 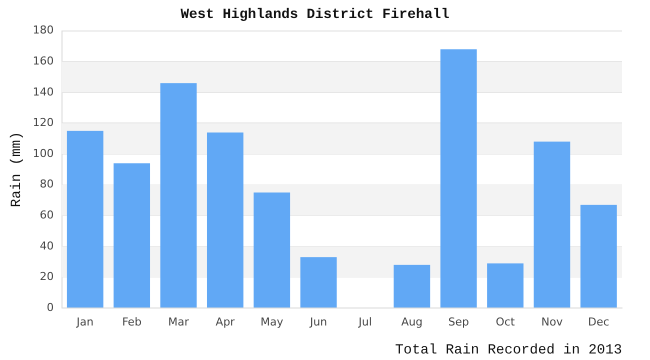 What do you see at coordinates (43, 153) in the screenshot?
I see `y-tick-label: 100` at bounding box center [43, 153].